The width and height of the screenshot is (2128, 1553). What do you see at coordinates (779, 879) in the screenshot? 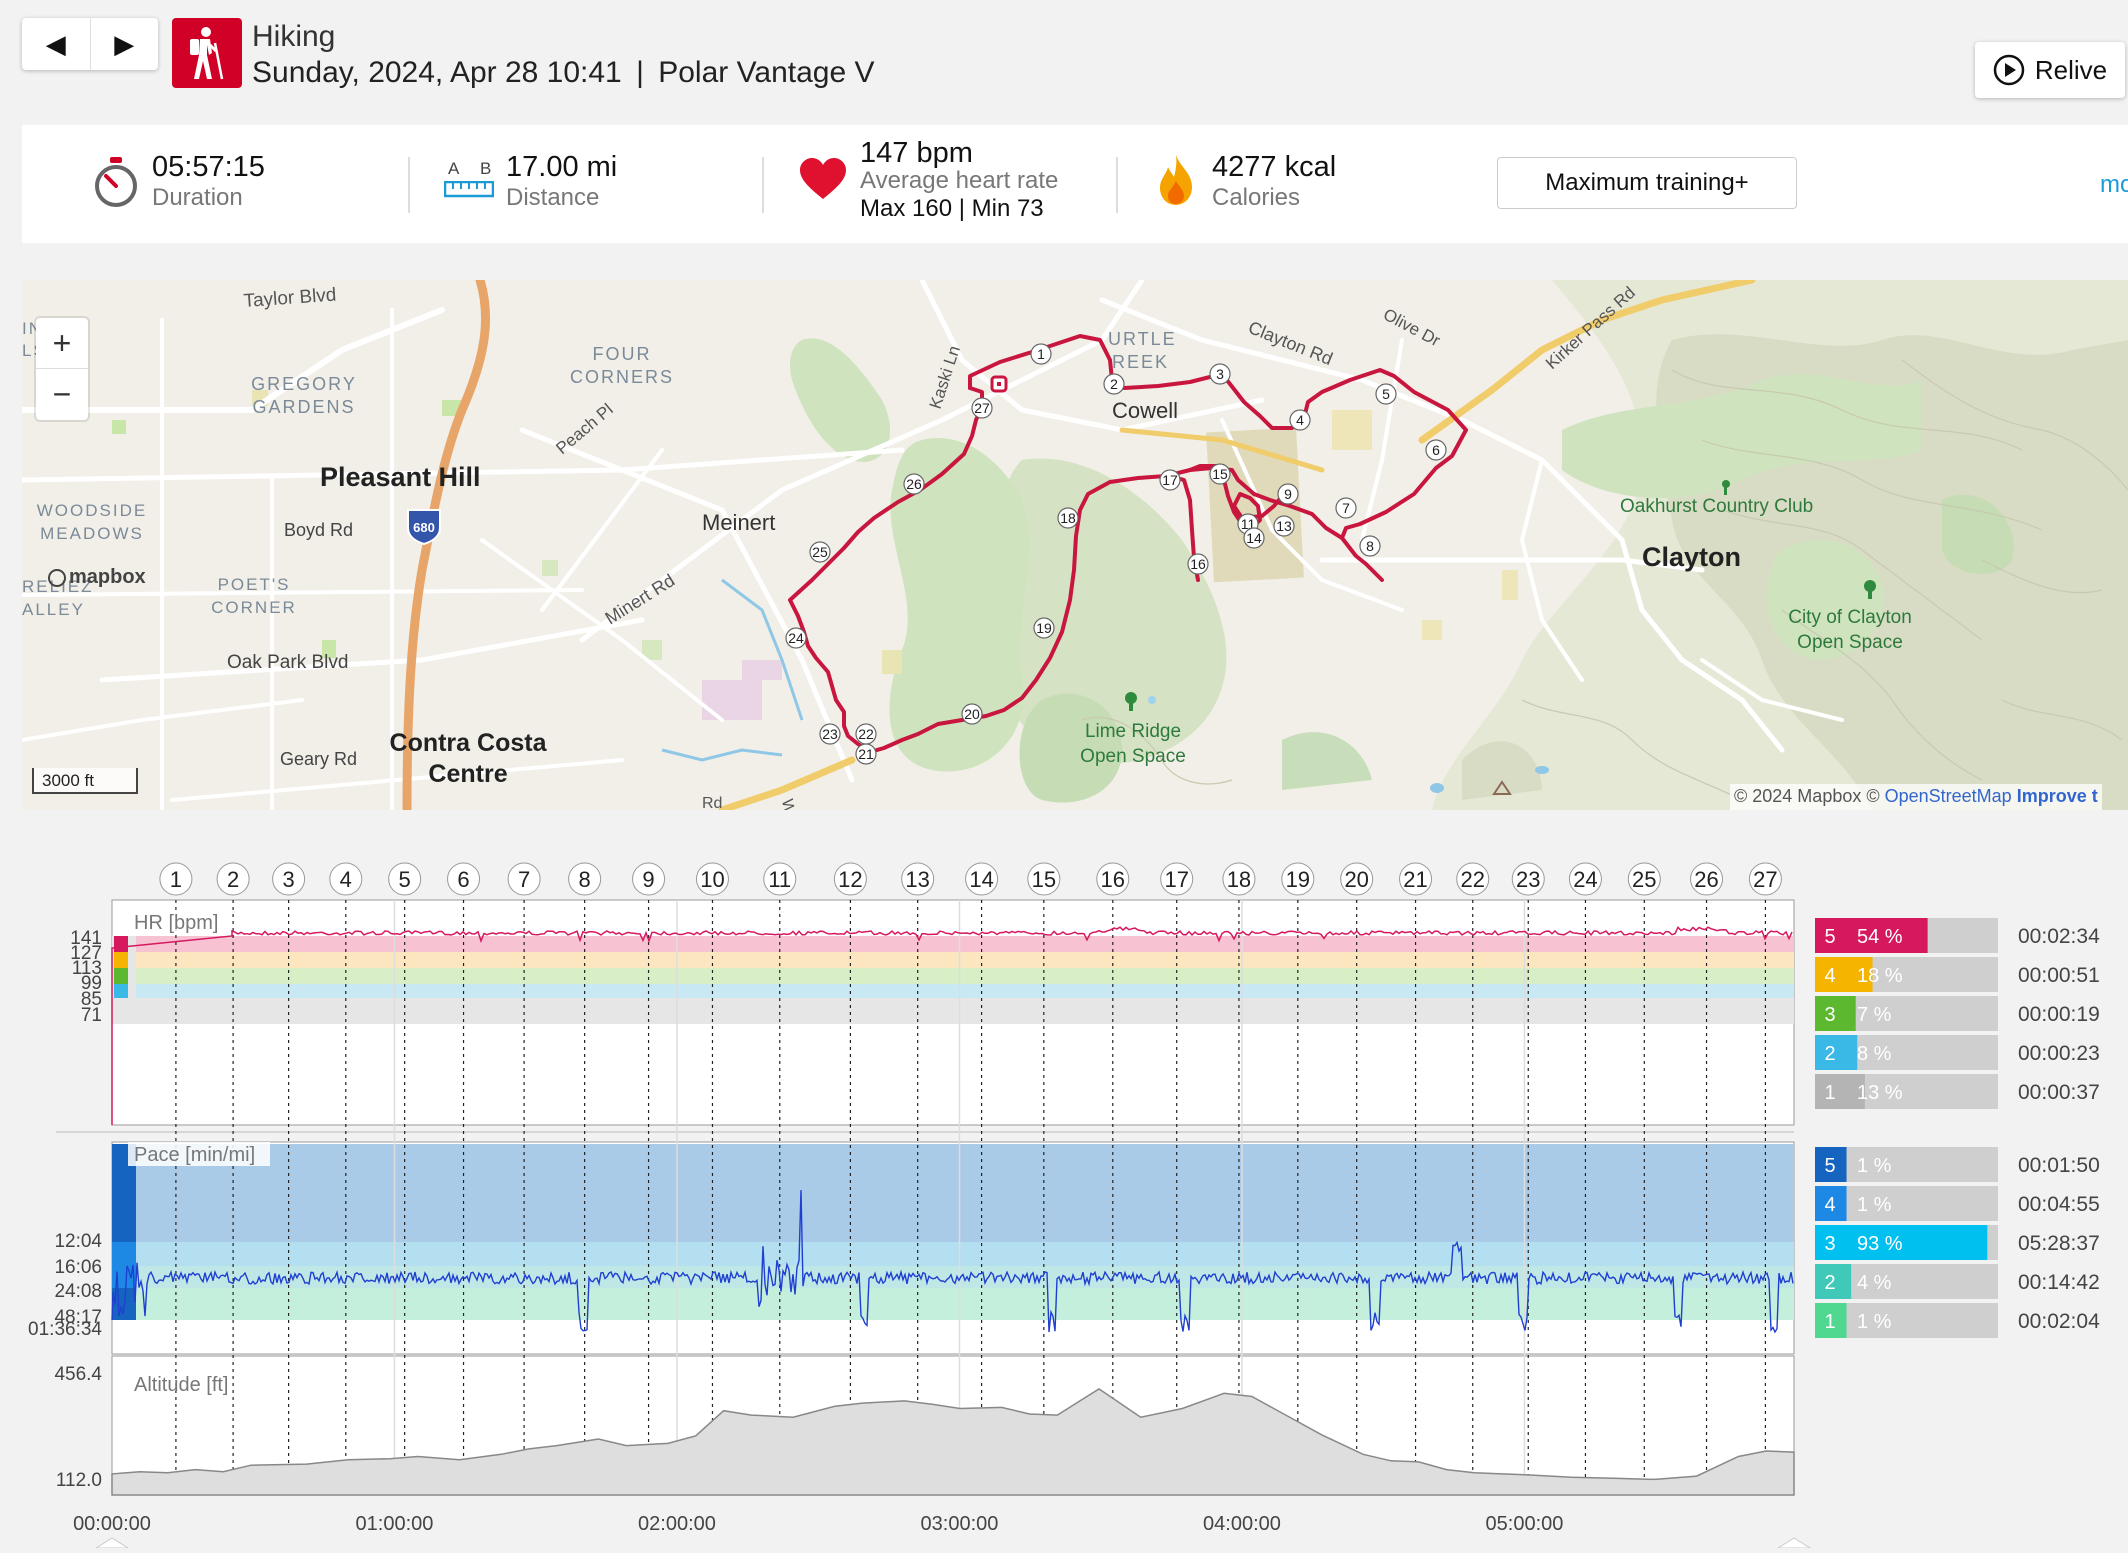
I see `lap-badge-label: 11` at bounding box center [779, 879].